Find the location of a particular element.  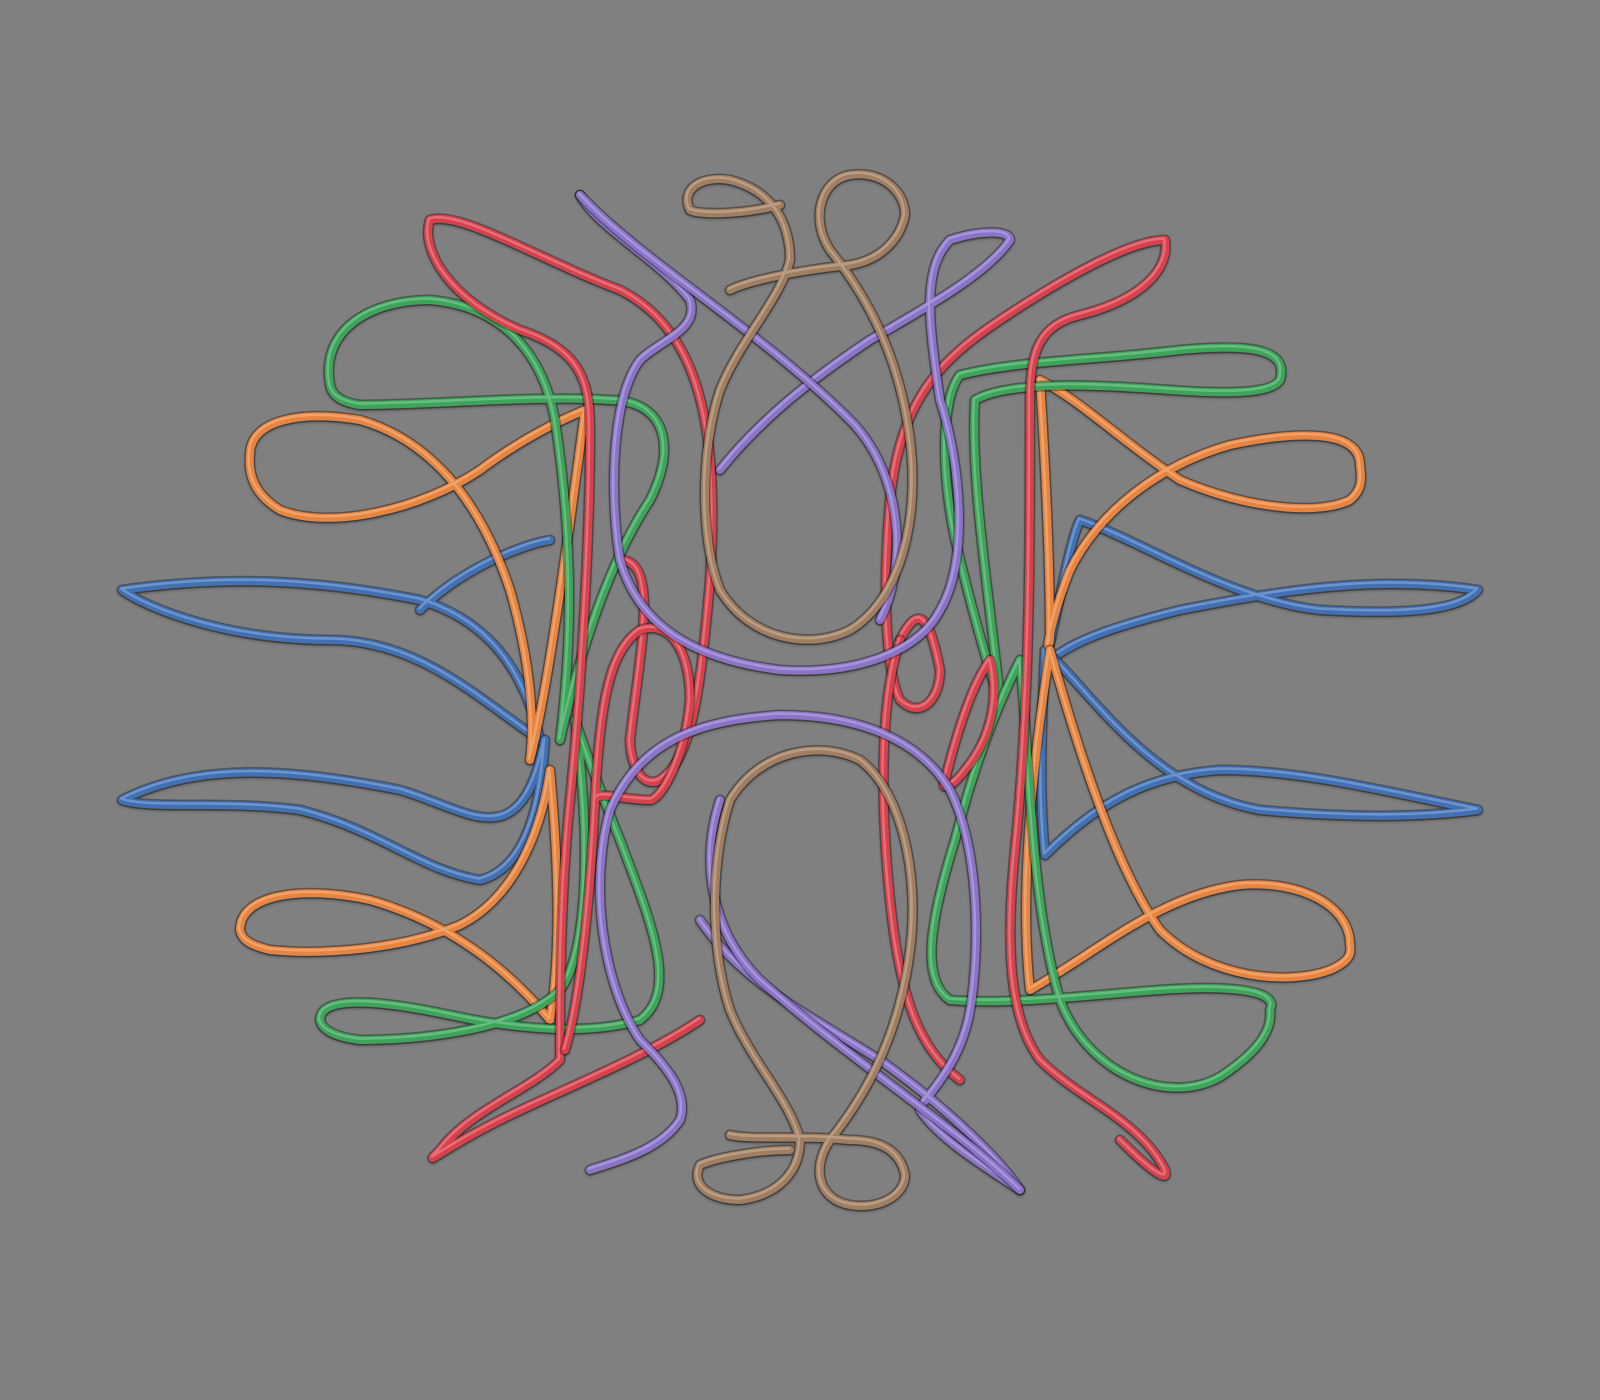

coil-orange-lower-right-edge is located at coordinates (1188, 820).